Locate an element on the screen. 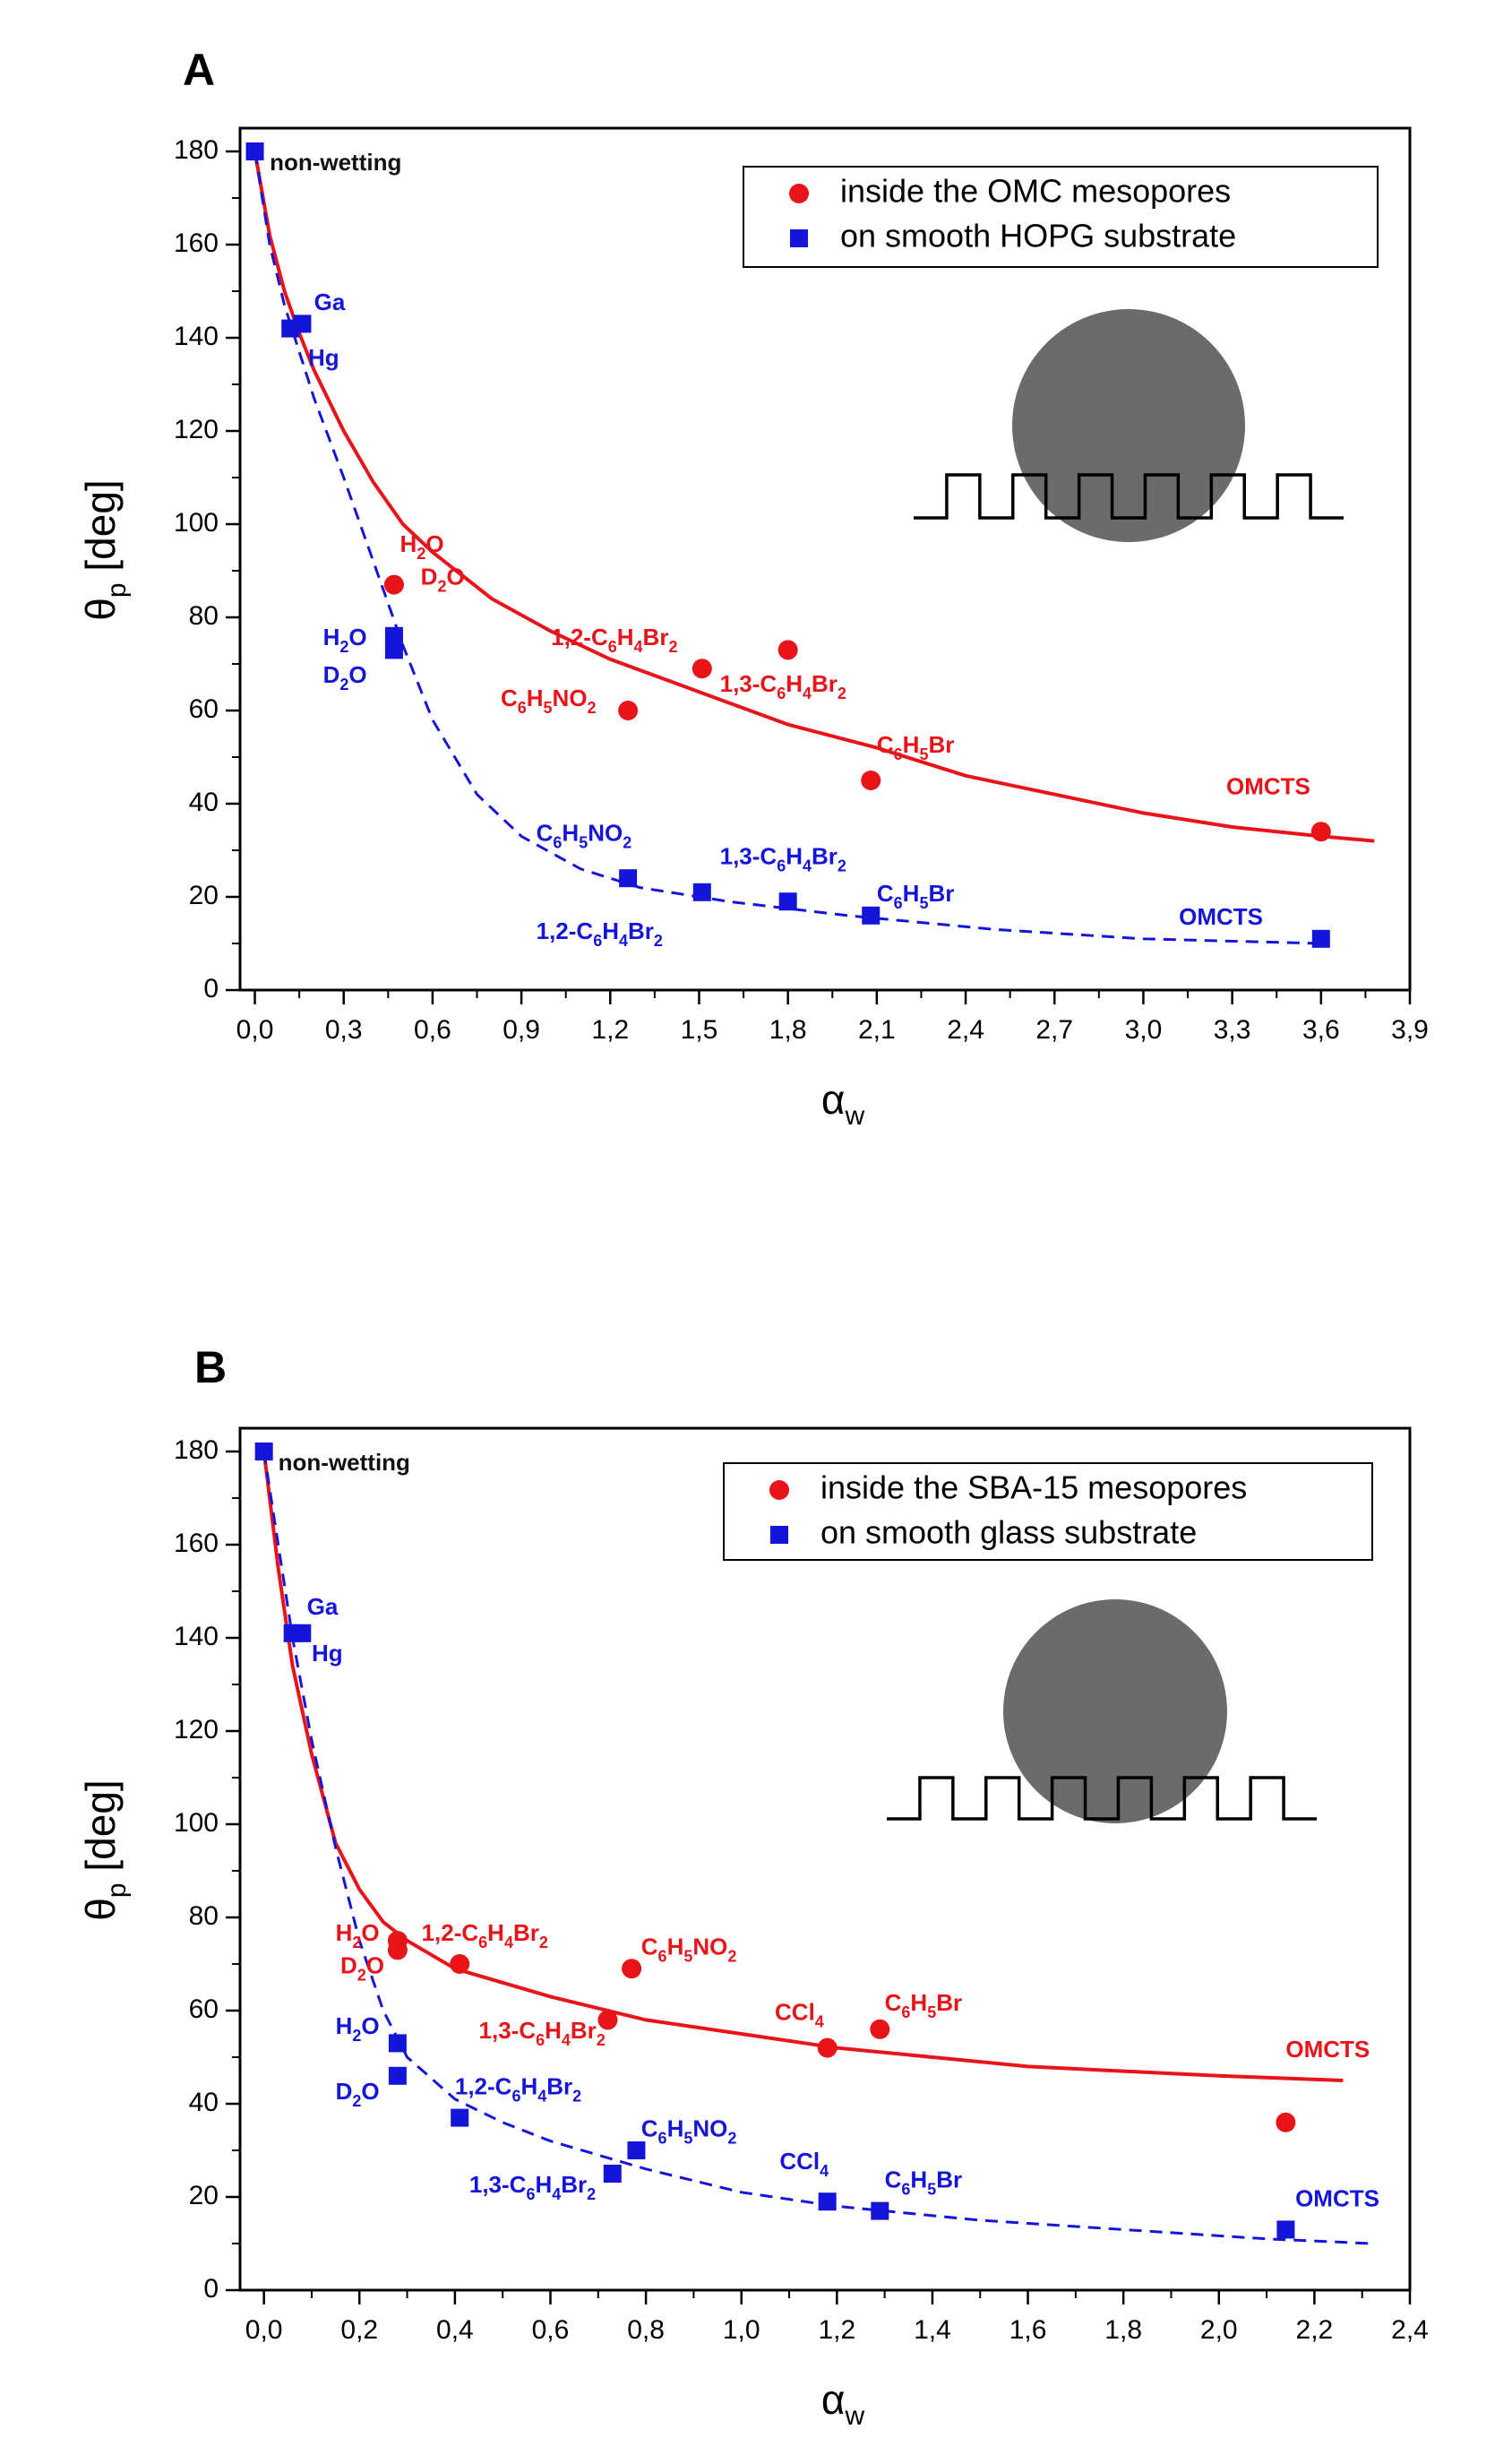 Image resolution: width=1512 pixels, height=2455 pixels. y-tick-label: 180 is located at coordinates (197, 1450).